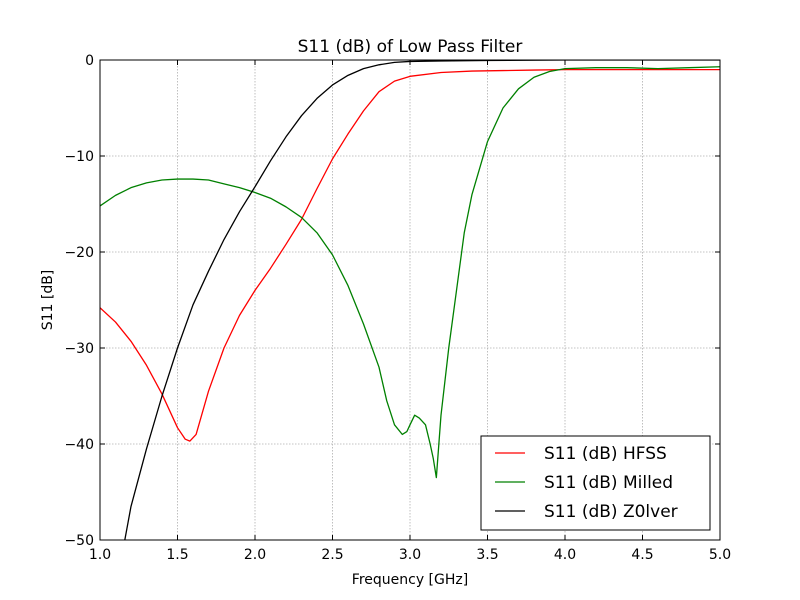  I want to click on y-axis-label: S11 [dB], so click(48, 300).